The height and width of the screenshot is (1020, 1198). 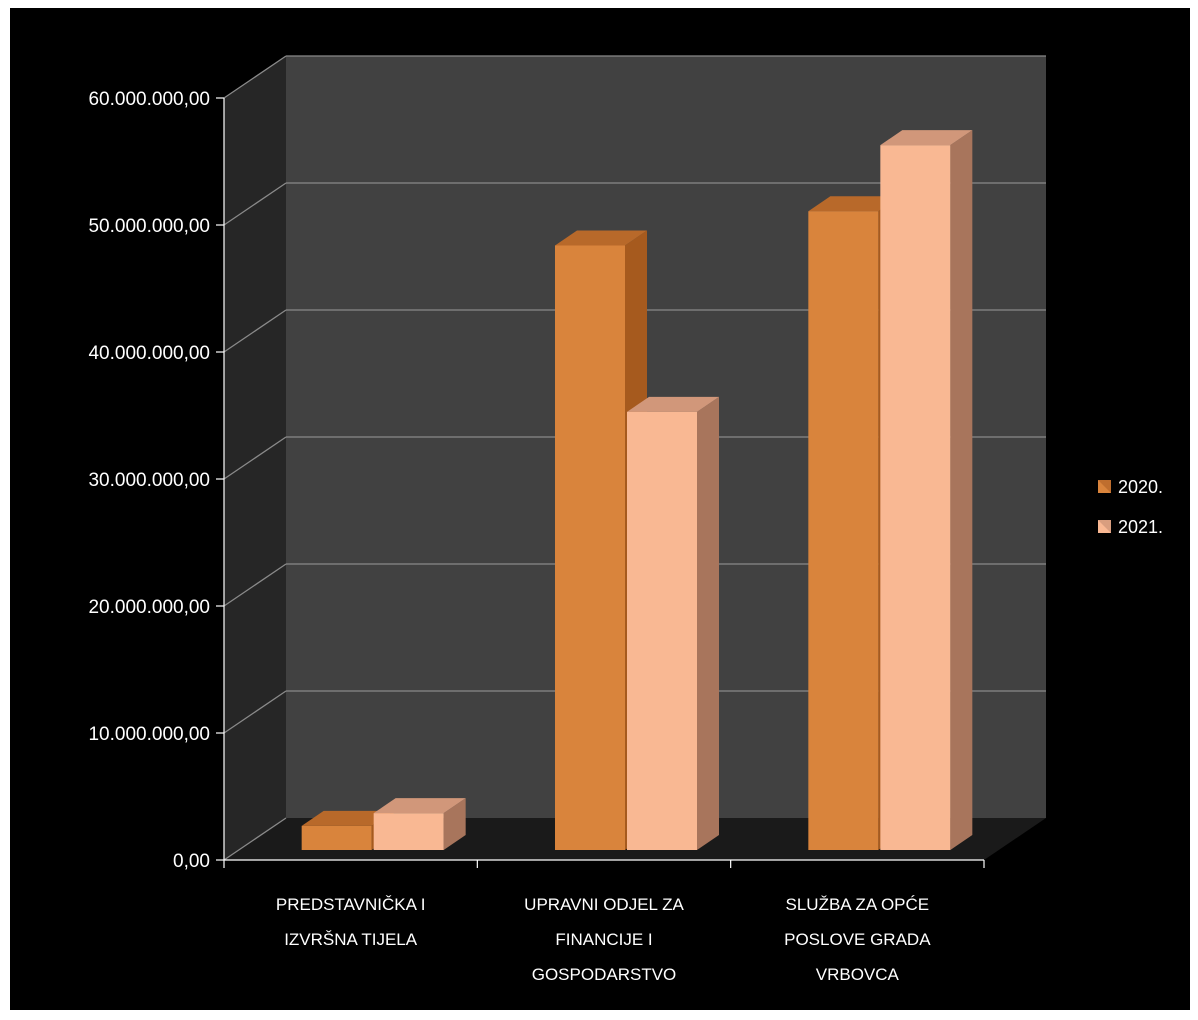 I want to click on category-label-line: UPRAVNI ODJEL ZA, so click(x=604, y=904).